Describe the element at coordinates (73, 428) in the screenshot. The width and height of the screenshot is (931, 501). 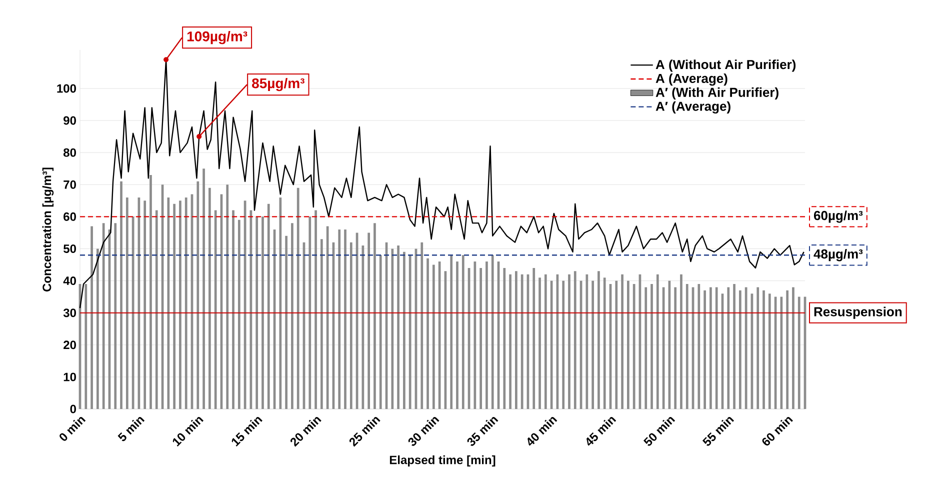
I see `x-tick-label: 0 min` at that location.